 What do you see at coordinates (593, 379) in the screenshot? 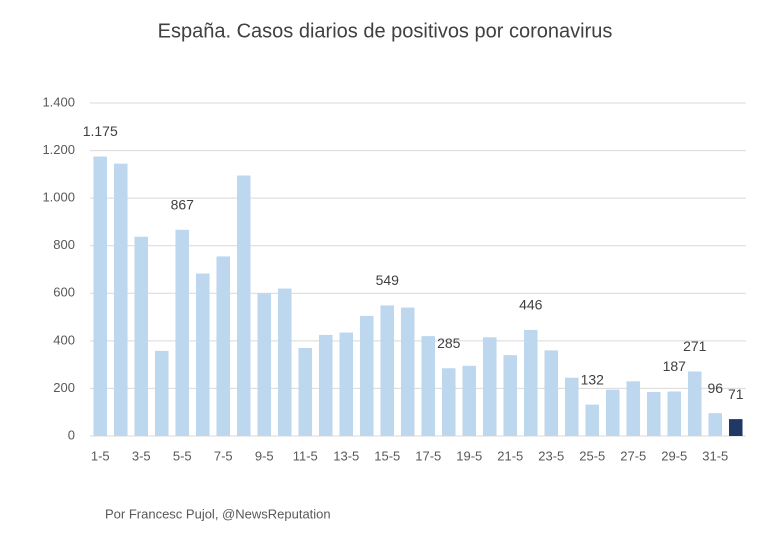
I see `value-label: 132` at bounding box center [593, 379].